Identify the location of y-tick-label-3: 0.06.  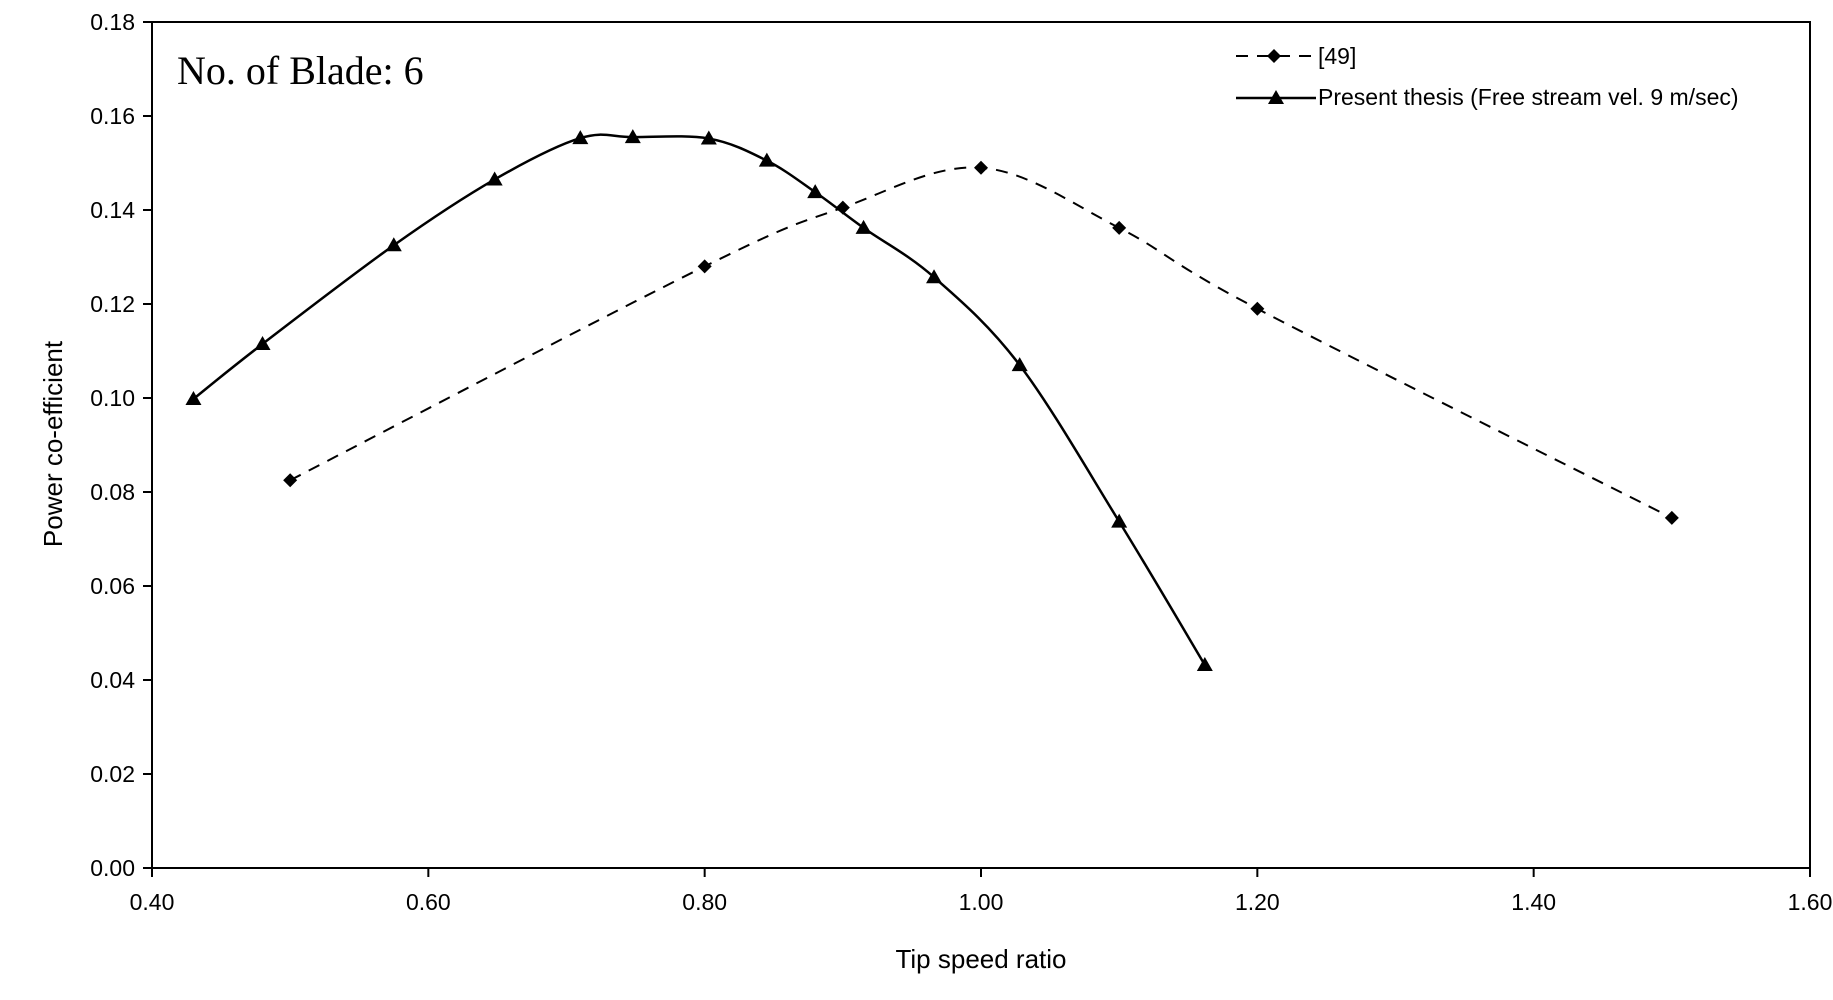
(112, 586).